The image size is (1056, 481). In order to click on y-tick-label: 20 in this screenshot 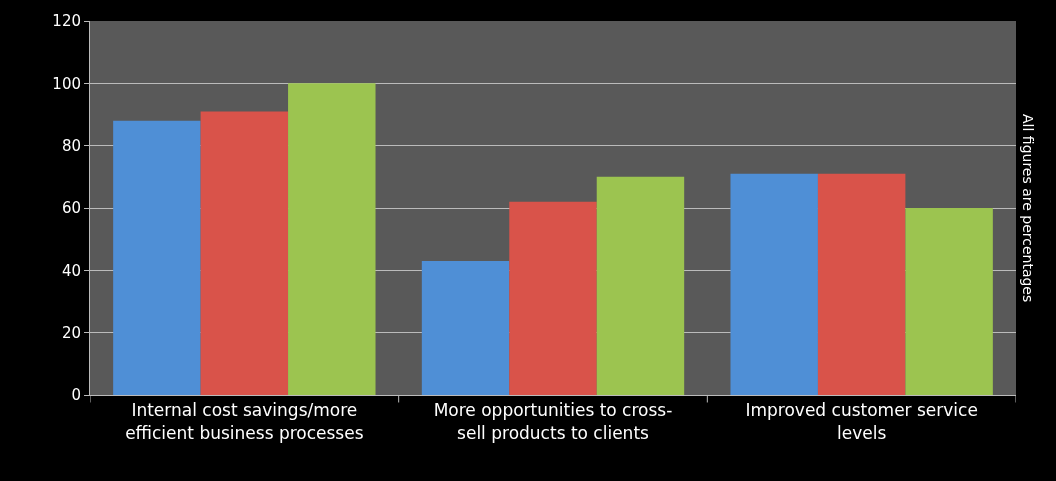, I will do `click(71, 332)`.